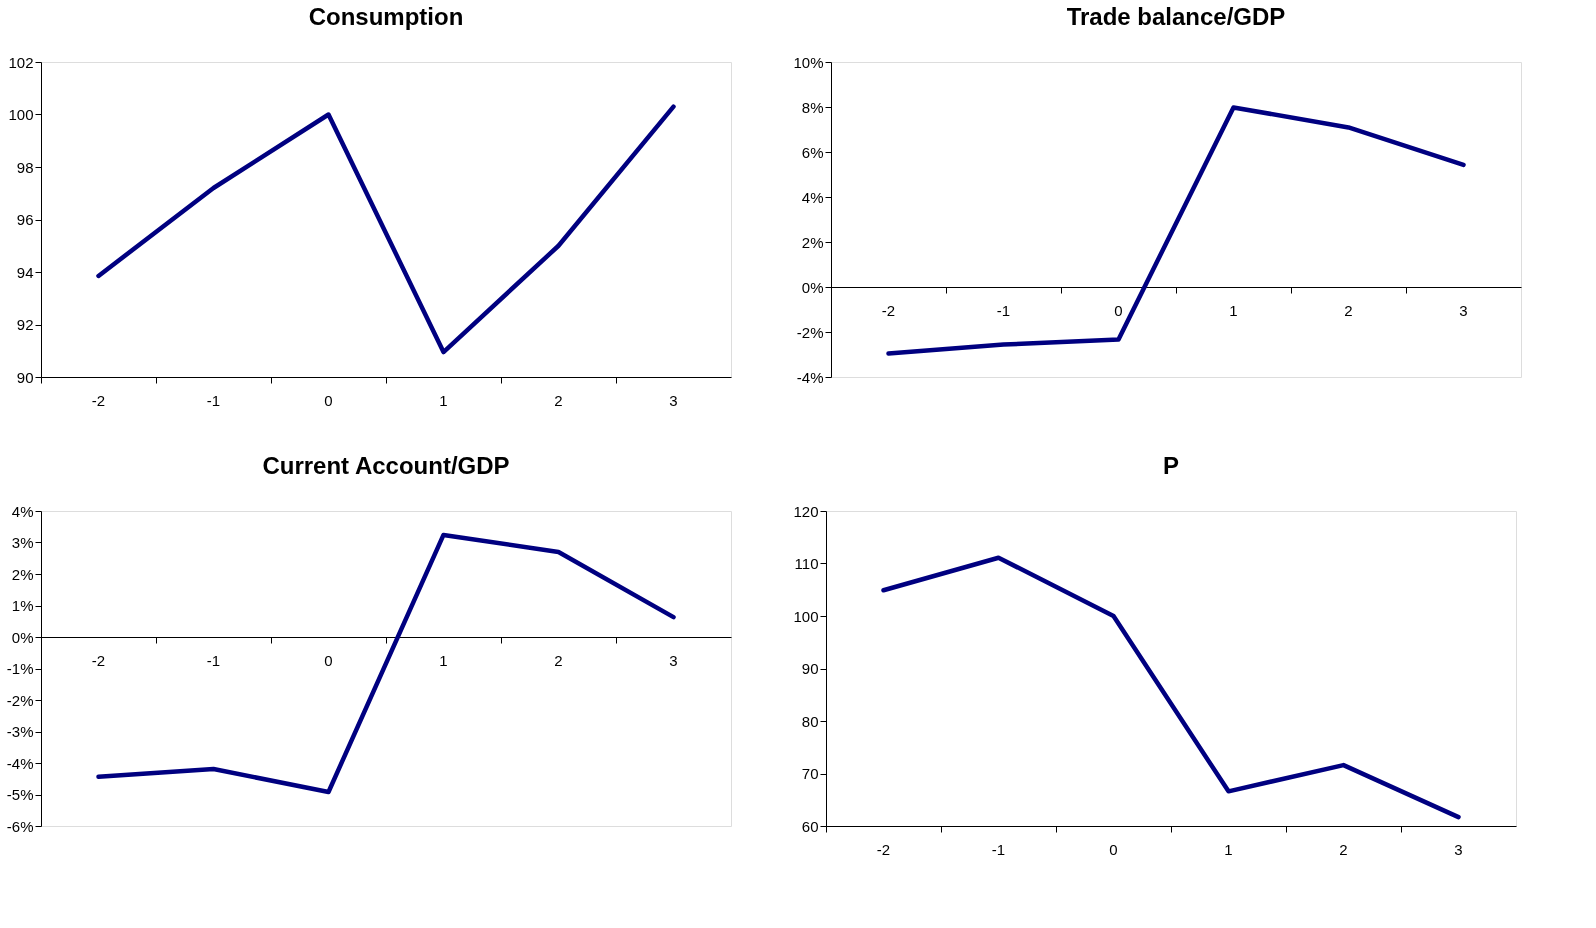 The image size is (1596, 928). What do you see at coordinates (386, 16) in the screenshot?
I see `chart-title: Consumption` at bounding box center [386, 16].